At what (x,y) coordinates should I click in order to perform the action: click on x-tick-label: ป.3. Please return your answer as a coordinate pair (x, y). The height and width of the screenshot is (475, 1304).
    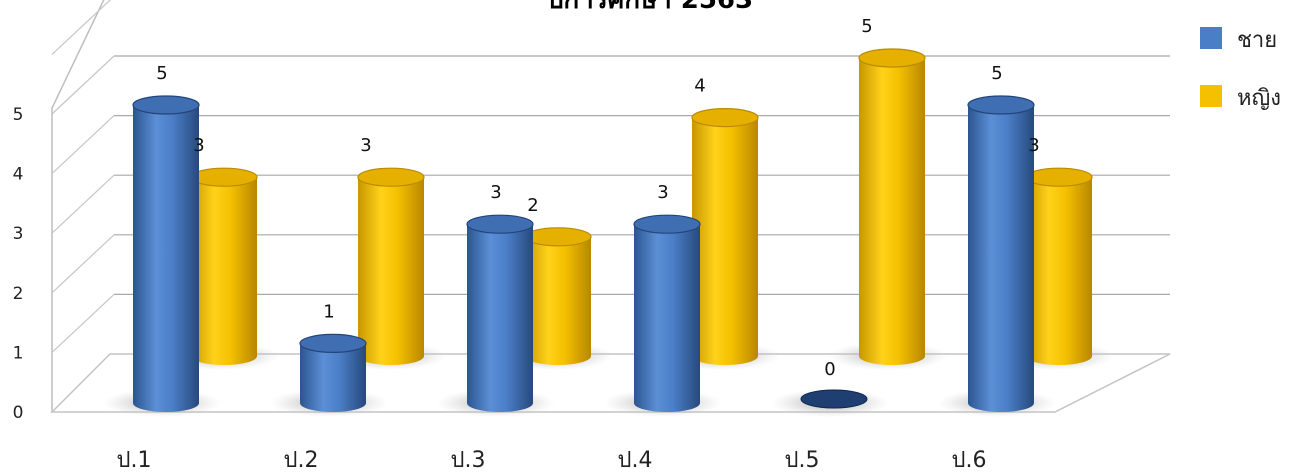
    Looking at the image, I should click on (468, 460).